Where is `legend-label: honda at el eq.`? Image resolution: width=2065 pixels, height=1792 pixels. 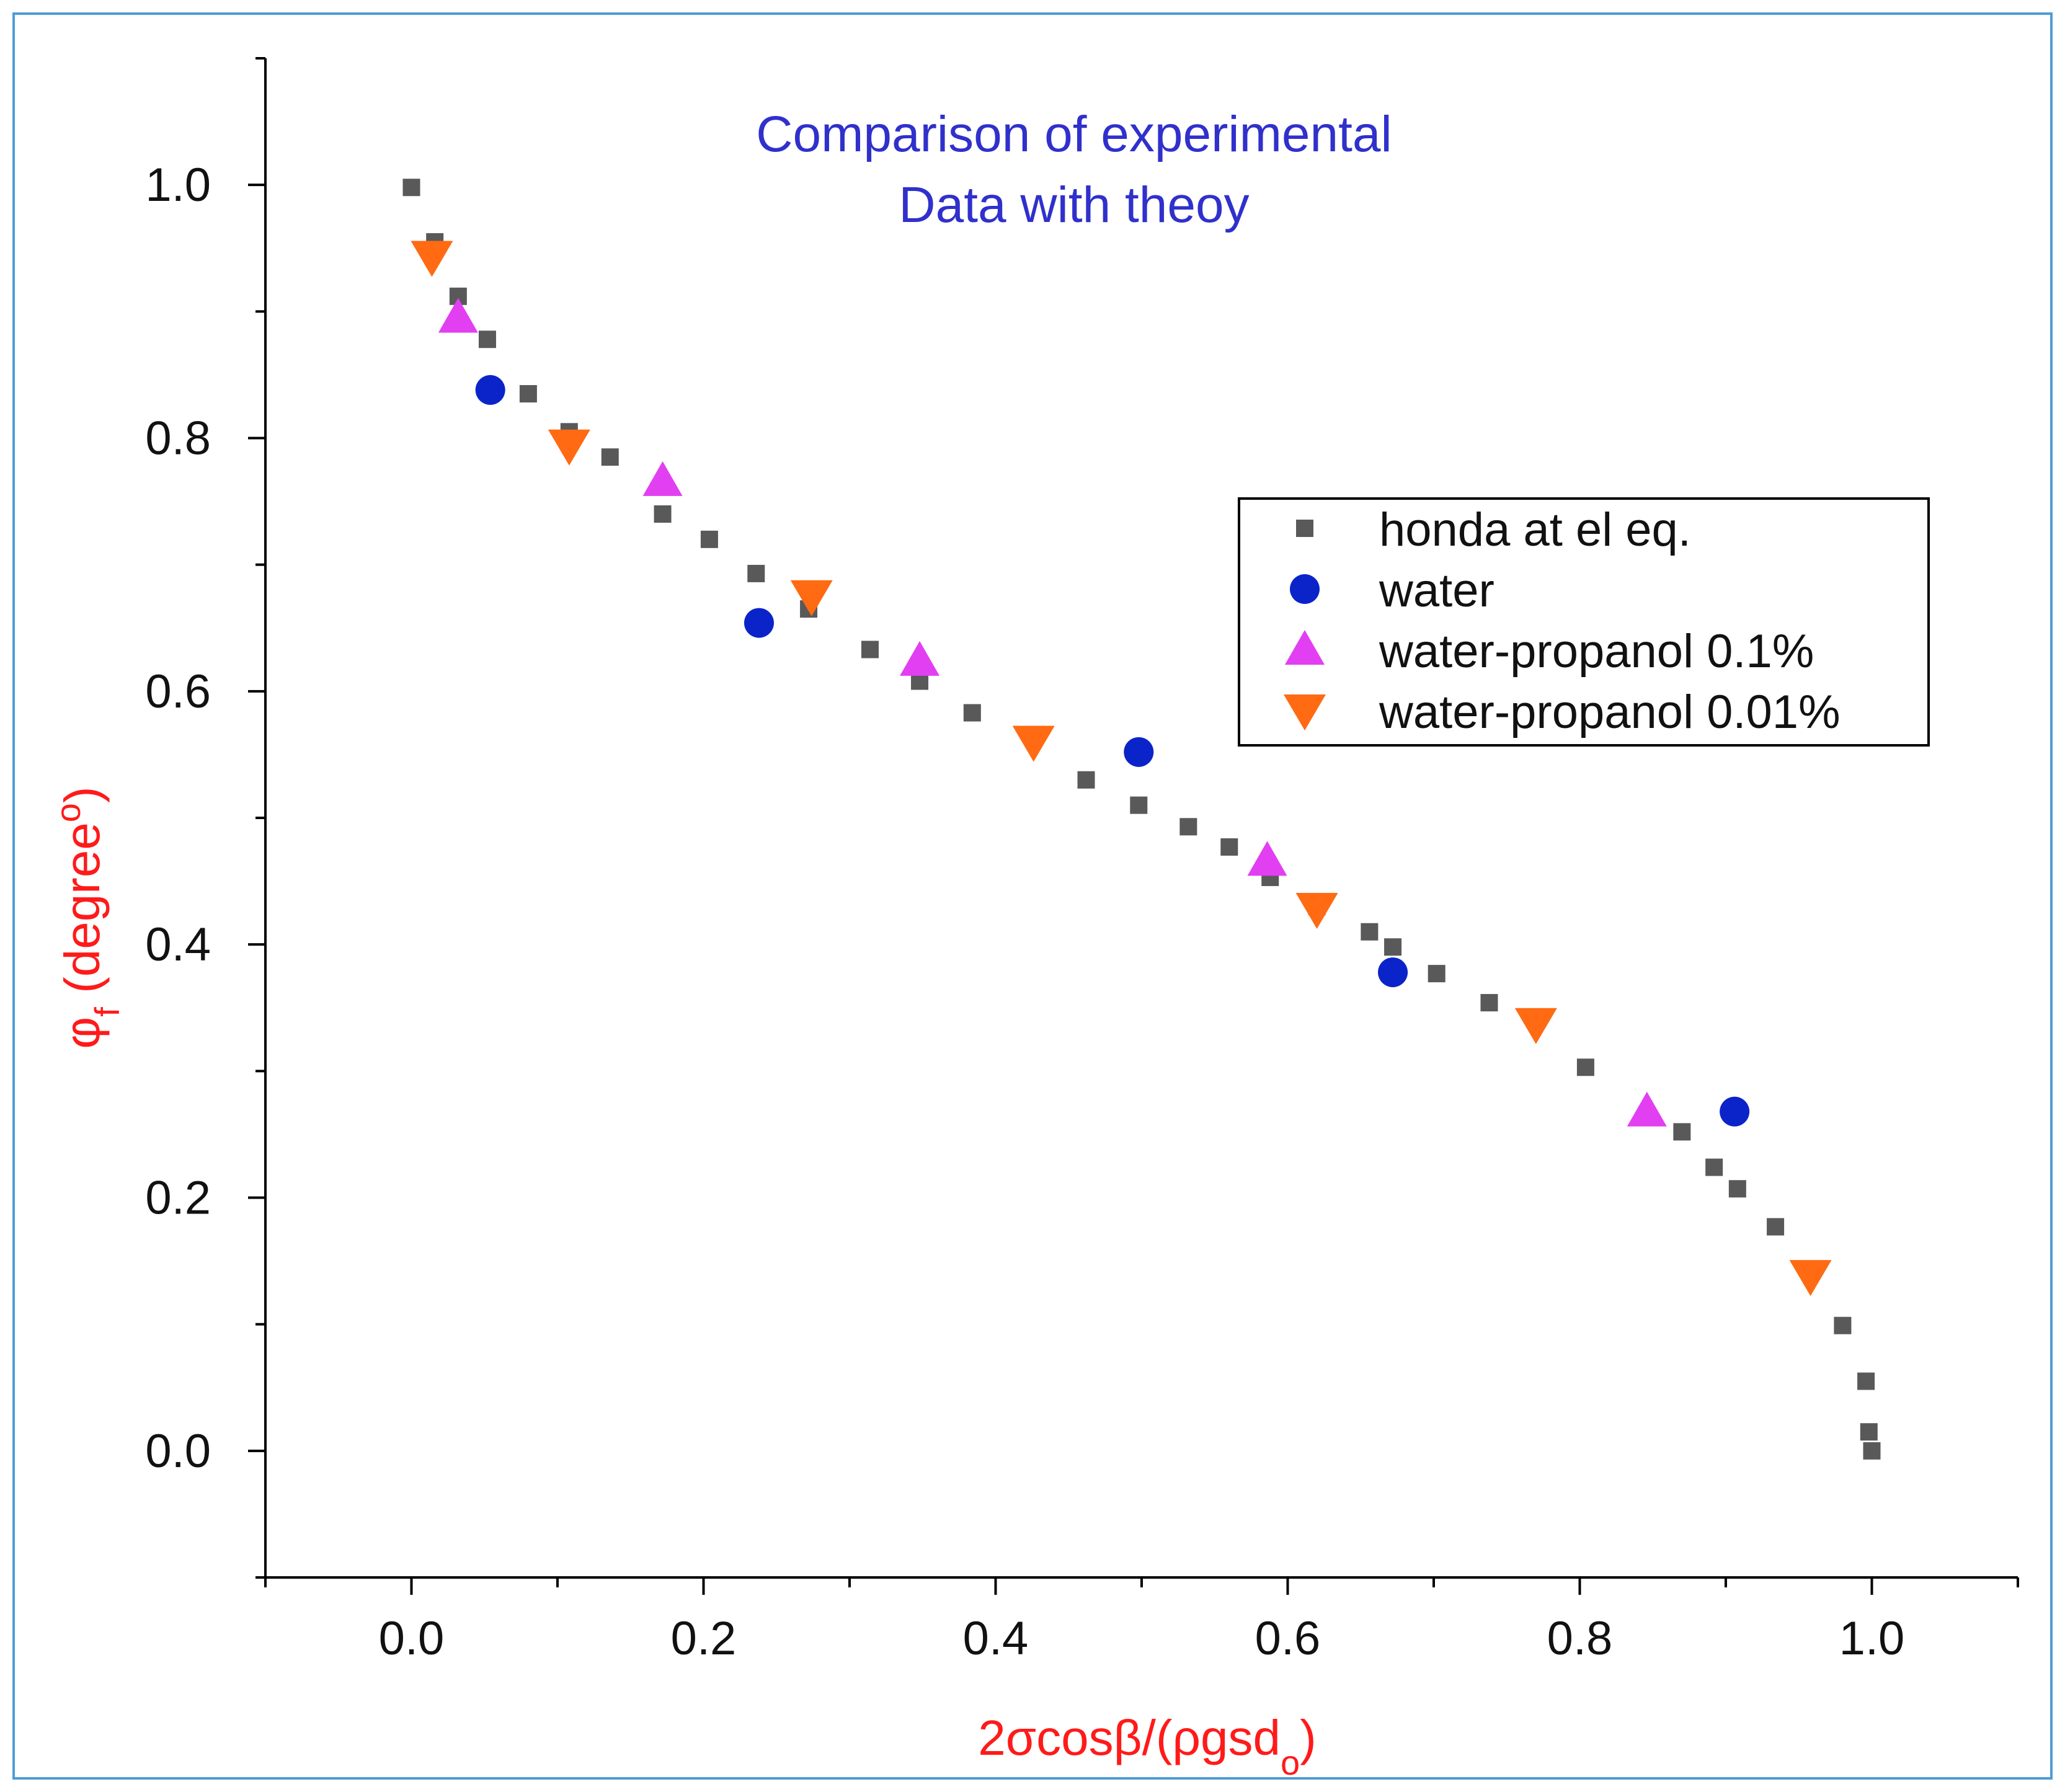
legend-label: honda at el eq. is located at coordinates (1535, 529).